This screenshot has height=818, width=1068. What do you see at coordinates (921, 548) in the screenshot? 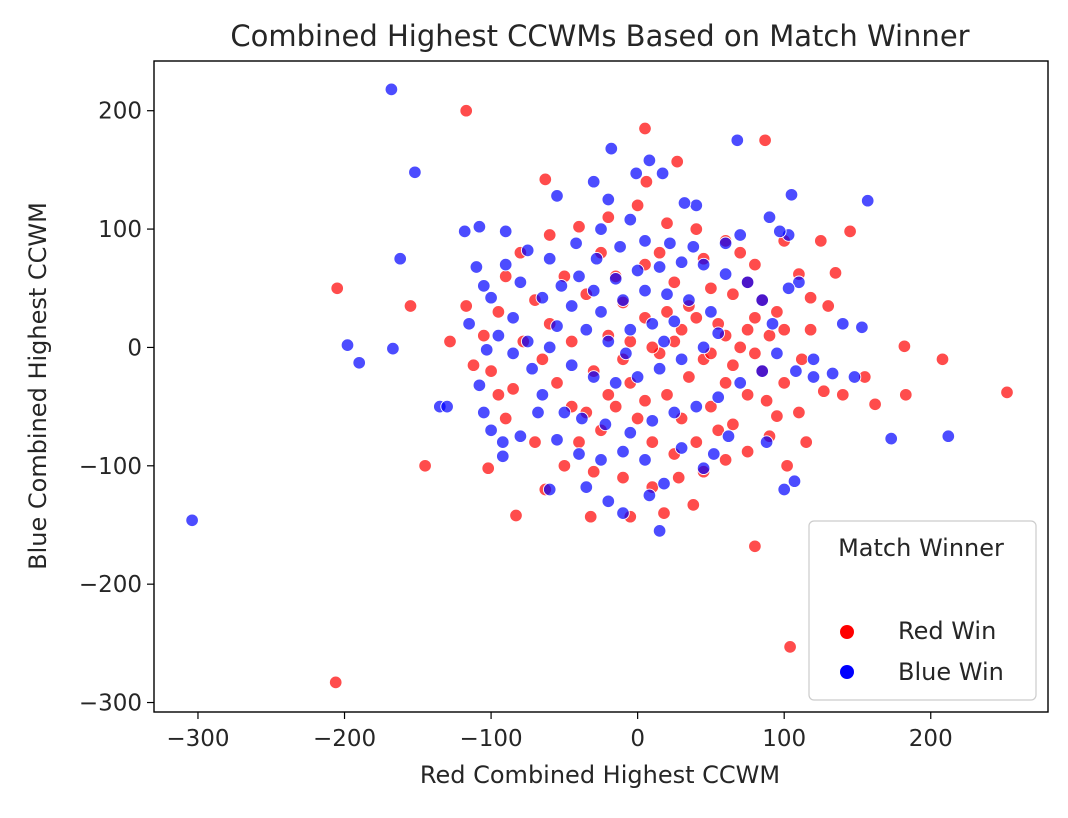
I see `legend-title: Match Winner` at bounding box center [921, 548].